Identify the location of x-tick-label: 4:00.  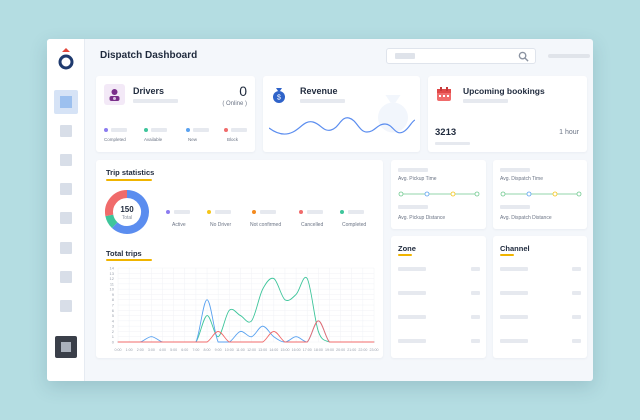
(162, 350).